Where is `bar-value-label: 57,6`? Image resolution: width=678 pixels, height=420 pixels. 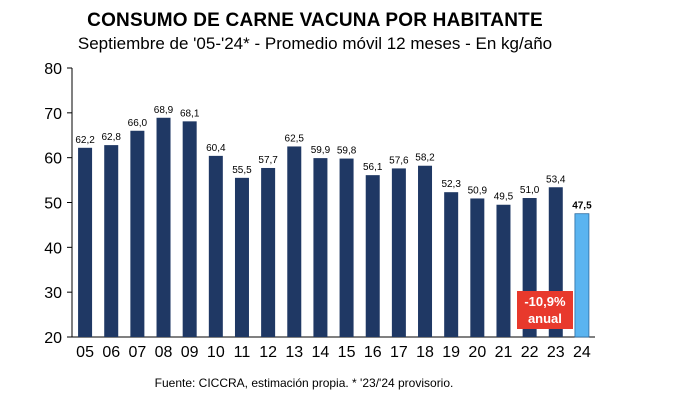 bar-value-label: 57,6 is located at coordinates (399, 160).